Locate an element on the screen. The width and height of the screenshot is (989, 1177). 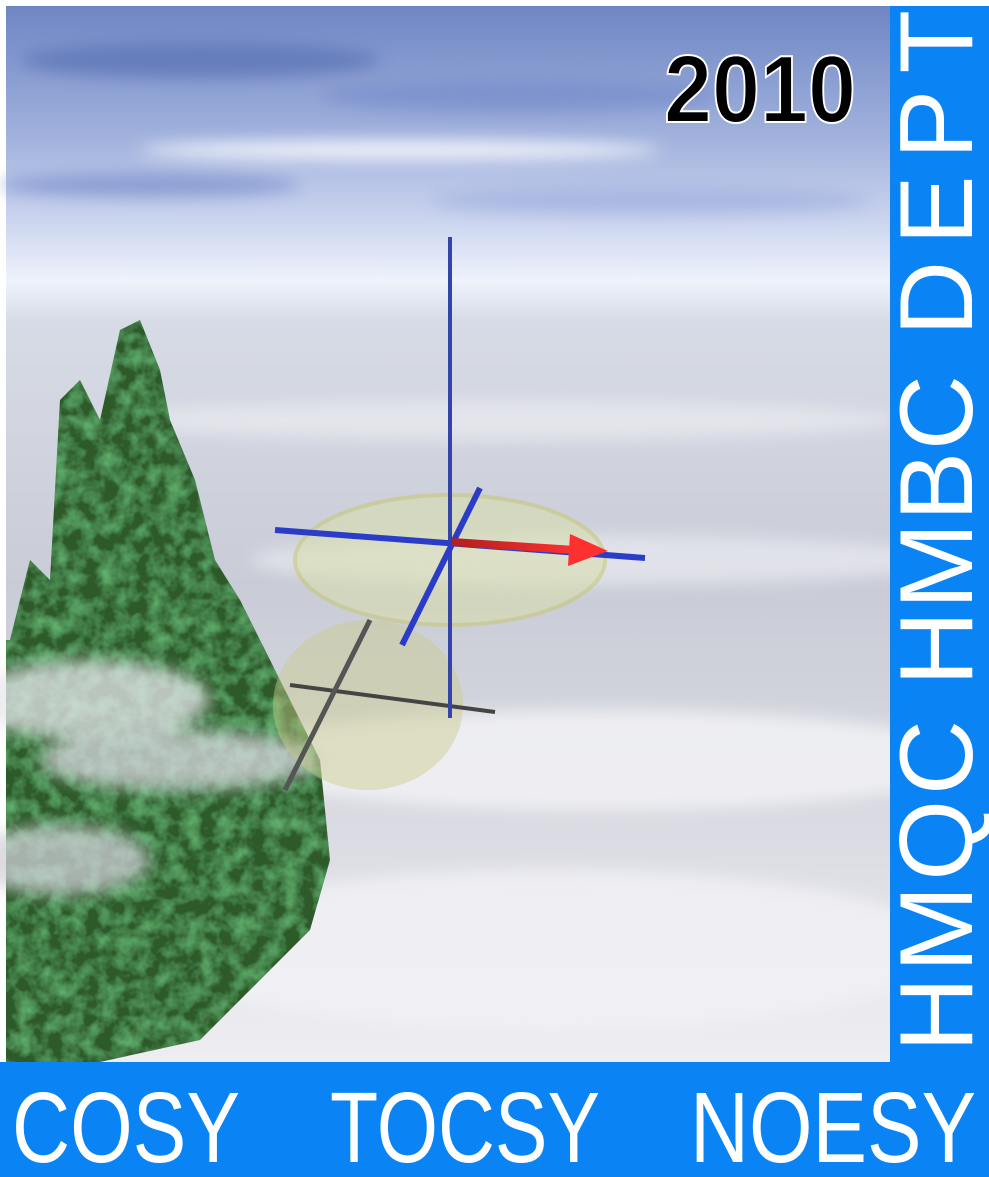
side-banner is located at coordinates (939, 536).